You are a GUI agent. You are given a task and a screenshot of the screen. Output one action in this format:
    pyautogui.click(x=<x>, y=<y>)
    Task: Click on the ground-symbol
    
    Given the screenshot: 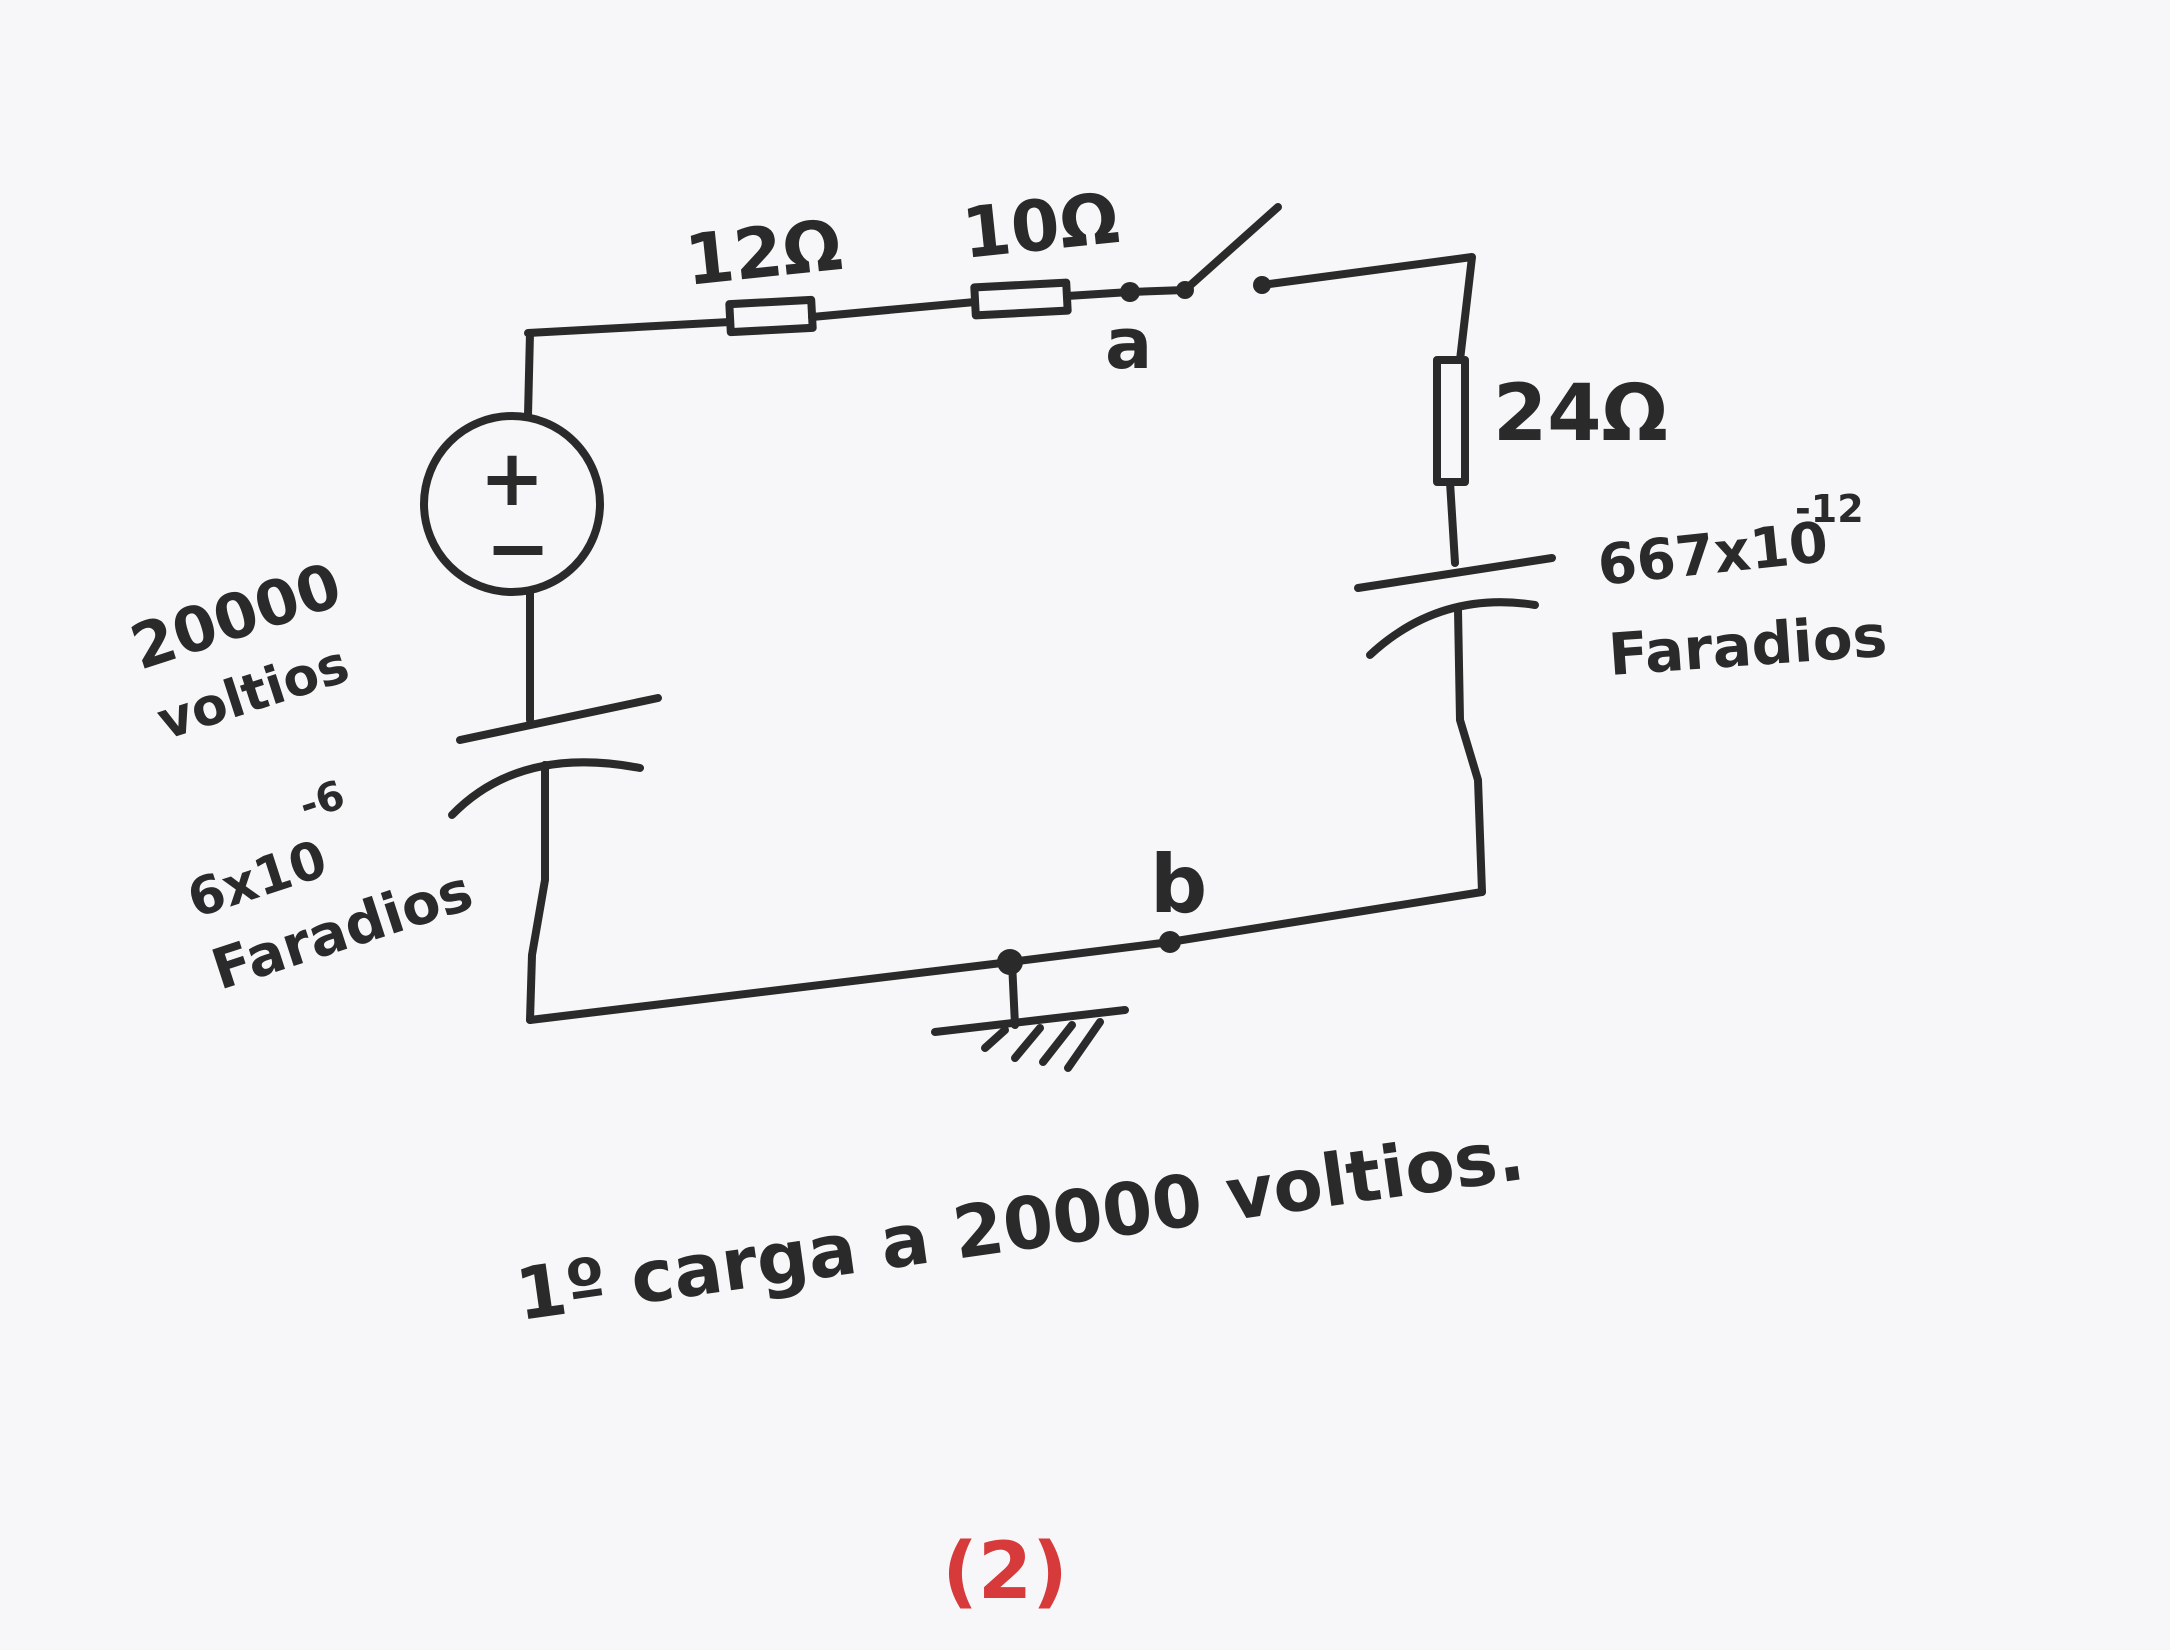 What is the action you would take?
    pyautogui.click(x=1030, y=1010)
    